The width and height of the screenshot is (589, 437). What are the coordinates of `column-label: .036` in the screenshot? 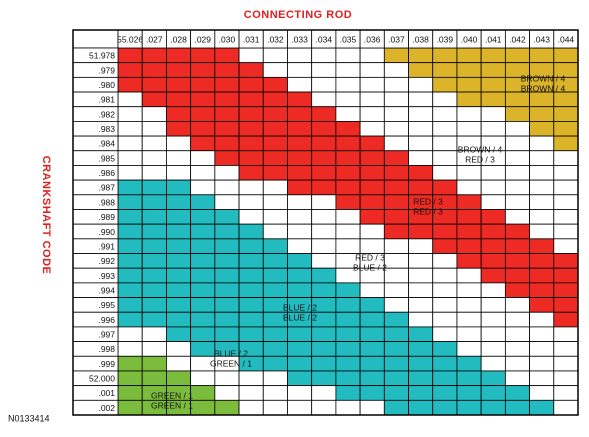 It's located at (372, 39).